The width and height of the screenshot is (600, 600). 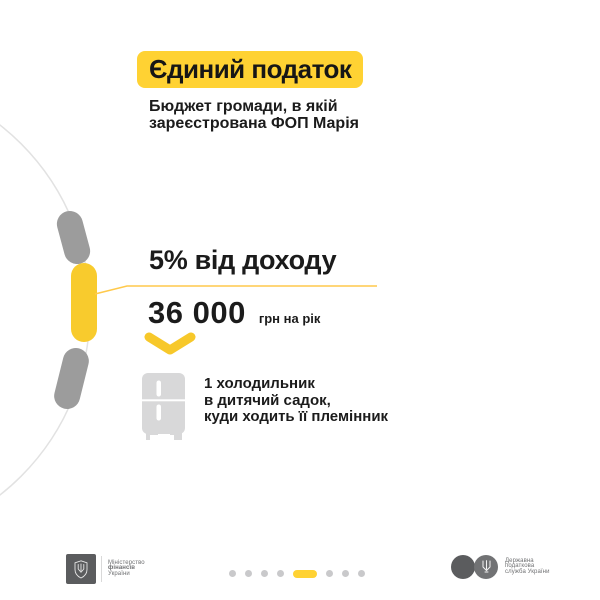 What do you see at coordinates (197, 312) in the screenshot?
I see `amount-value: 36 000` at bounding box center [197, 312].